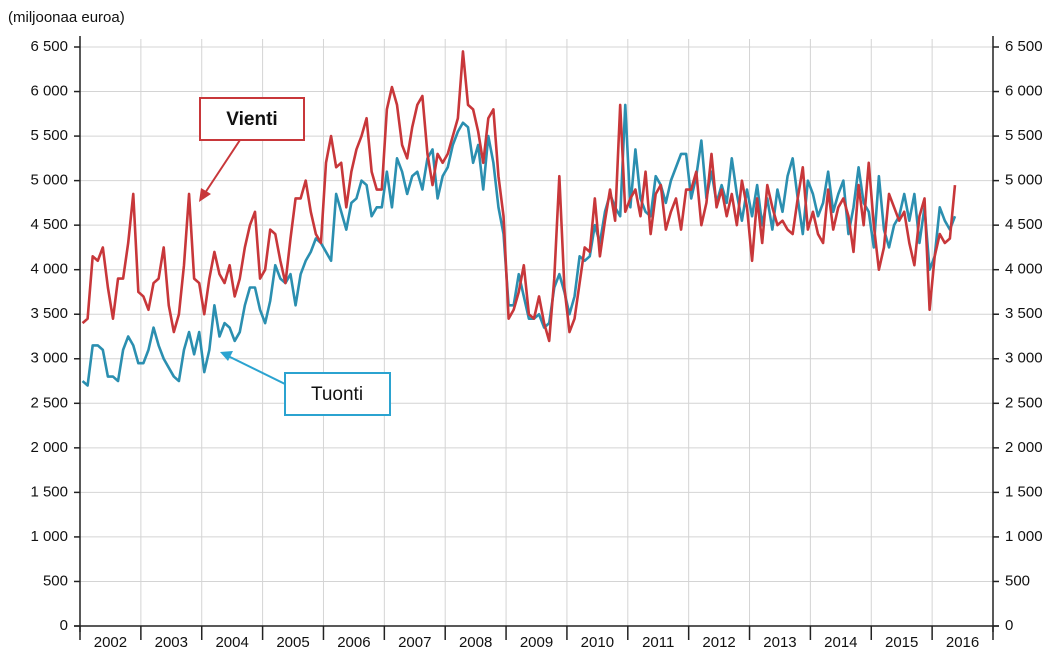 The height and width of the screenshot is (655, 1058). I want to click on y2-tick-label: 5 000, so click(1024, 180).